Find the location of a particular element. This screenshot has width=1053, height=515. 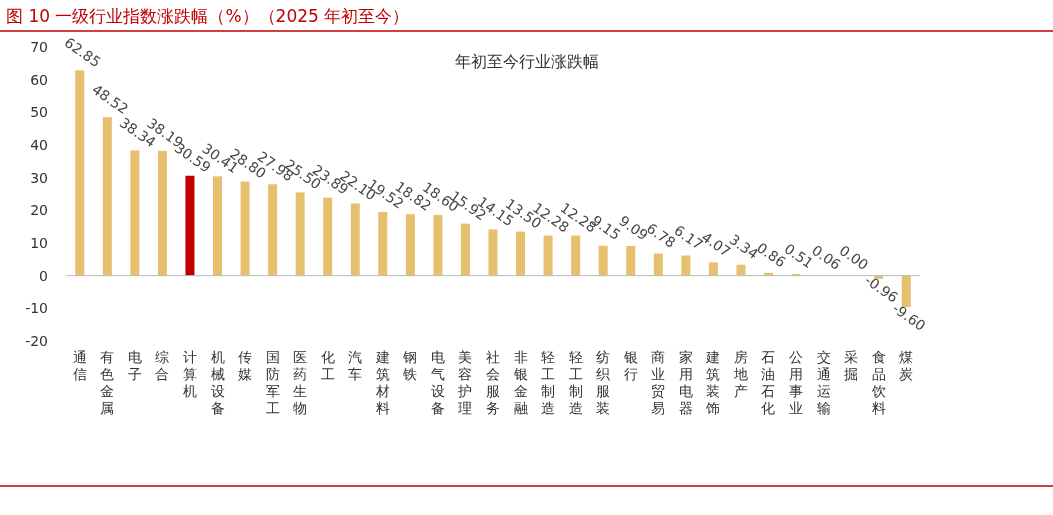

x-tick-label: 纺织服装 is located at coordinates (603, 382).